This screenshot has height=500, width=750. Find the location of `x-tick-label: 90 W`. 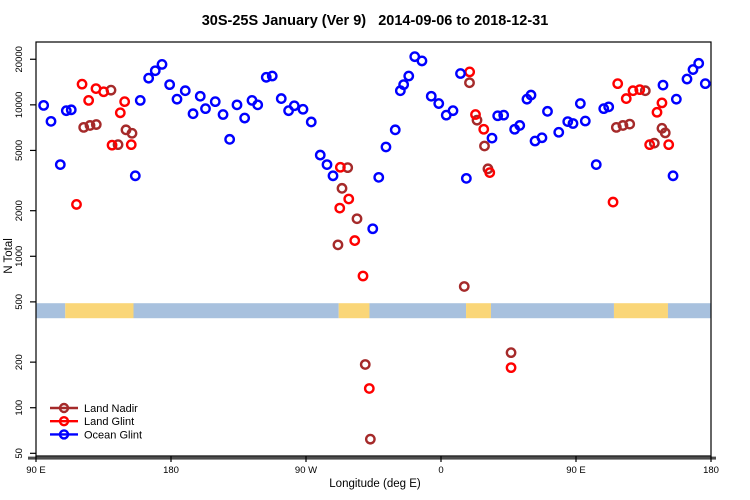

x-tick-label: 90 W is located at coordinates (306, 470).